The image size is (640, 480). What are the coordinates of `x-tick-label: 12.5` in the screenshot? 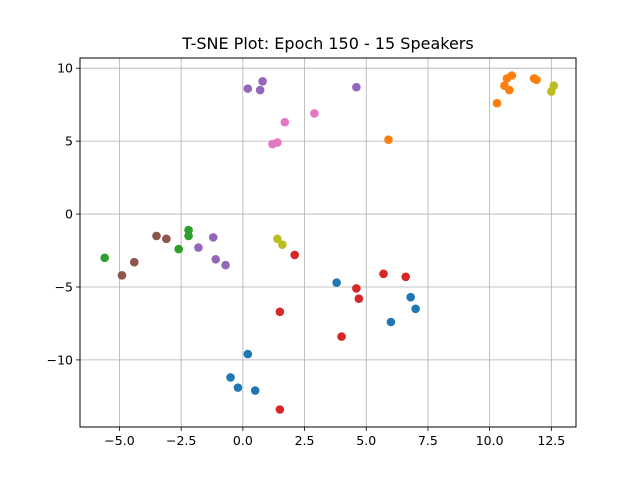 It's located at (551, 440).